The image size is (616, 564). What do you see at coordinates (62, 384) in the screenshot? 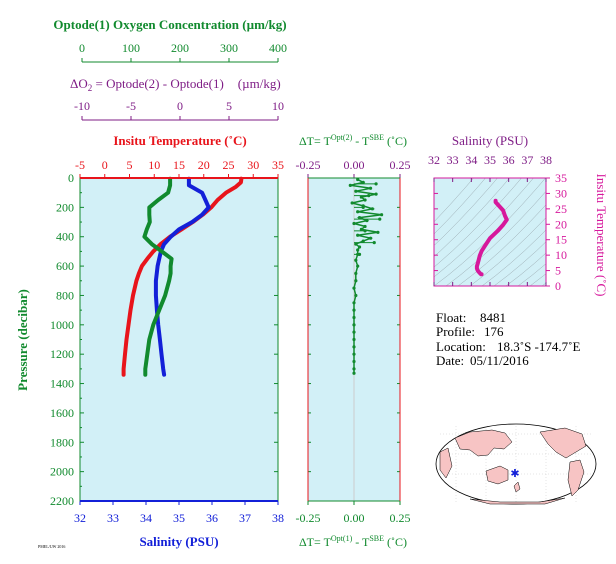
I see `pressure-tick-label: 1400` at bounding box center [62, 384].